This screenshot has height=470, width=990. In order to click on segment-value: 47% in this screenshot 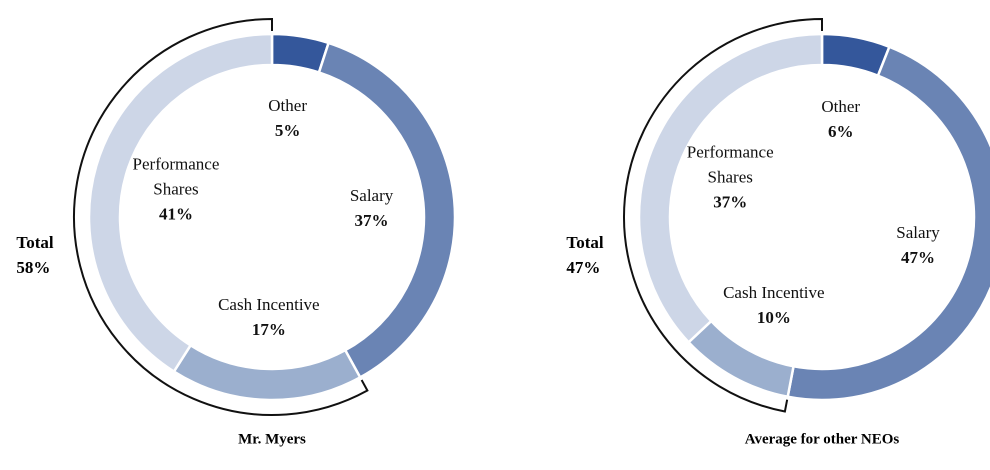, I will do `click(918, 257)`.